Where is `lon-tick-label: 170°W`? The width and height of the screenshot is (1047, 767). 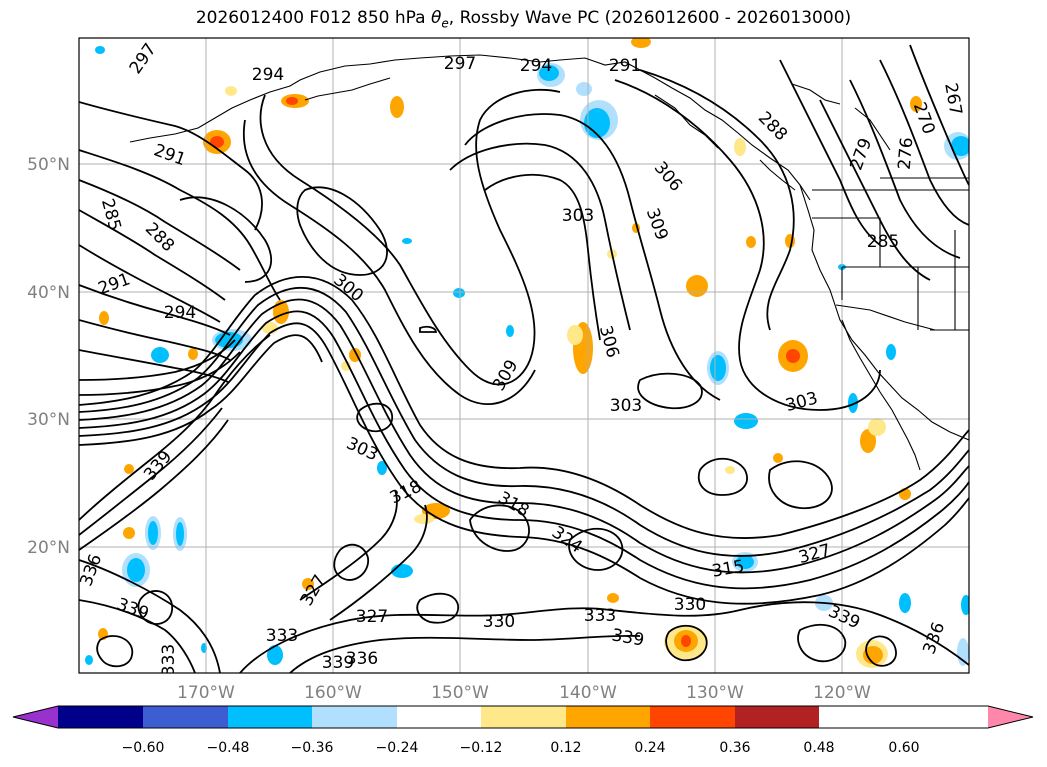
lon-tick-label: 170°W is located at coordinates (206, 693).